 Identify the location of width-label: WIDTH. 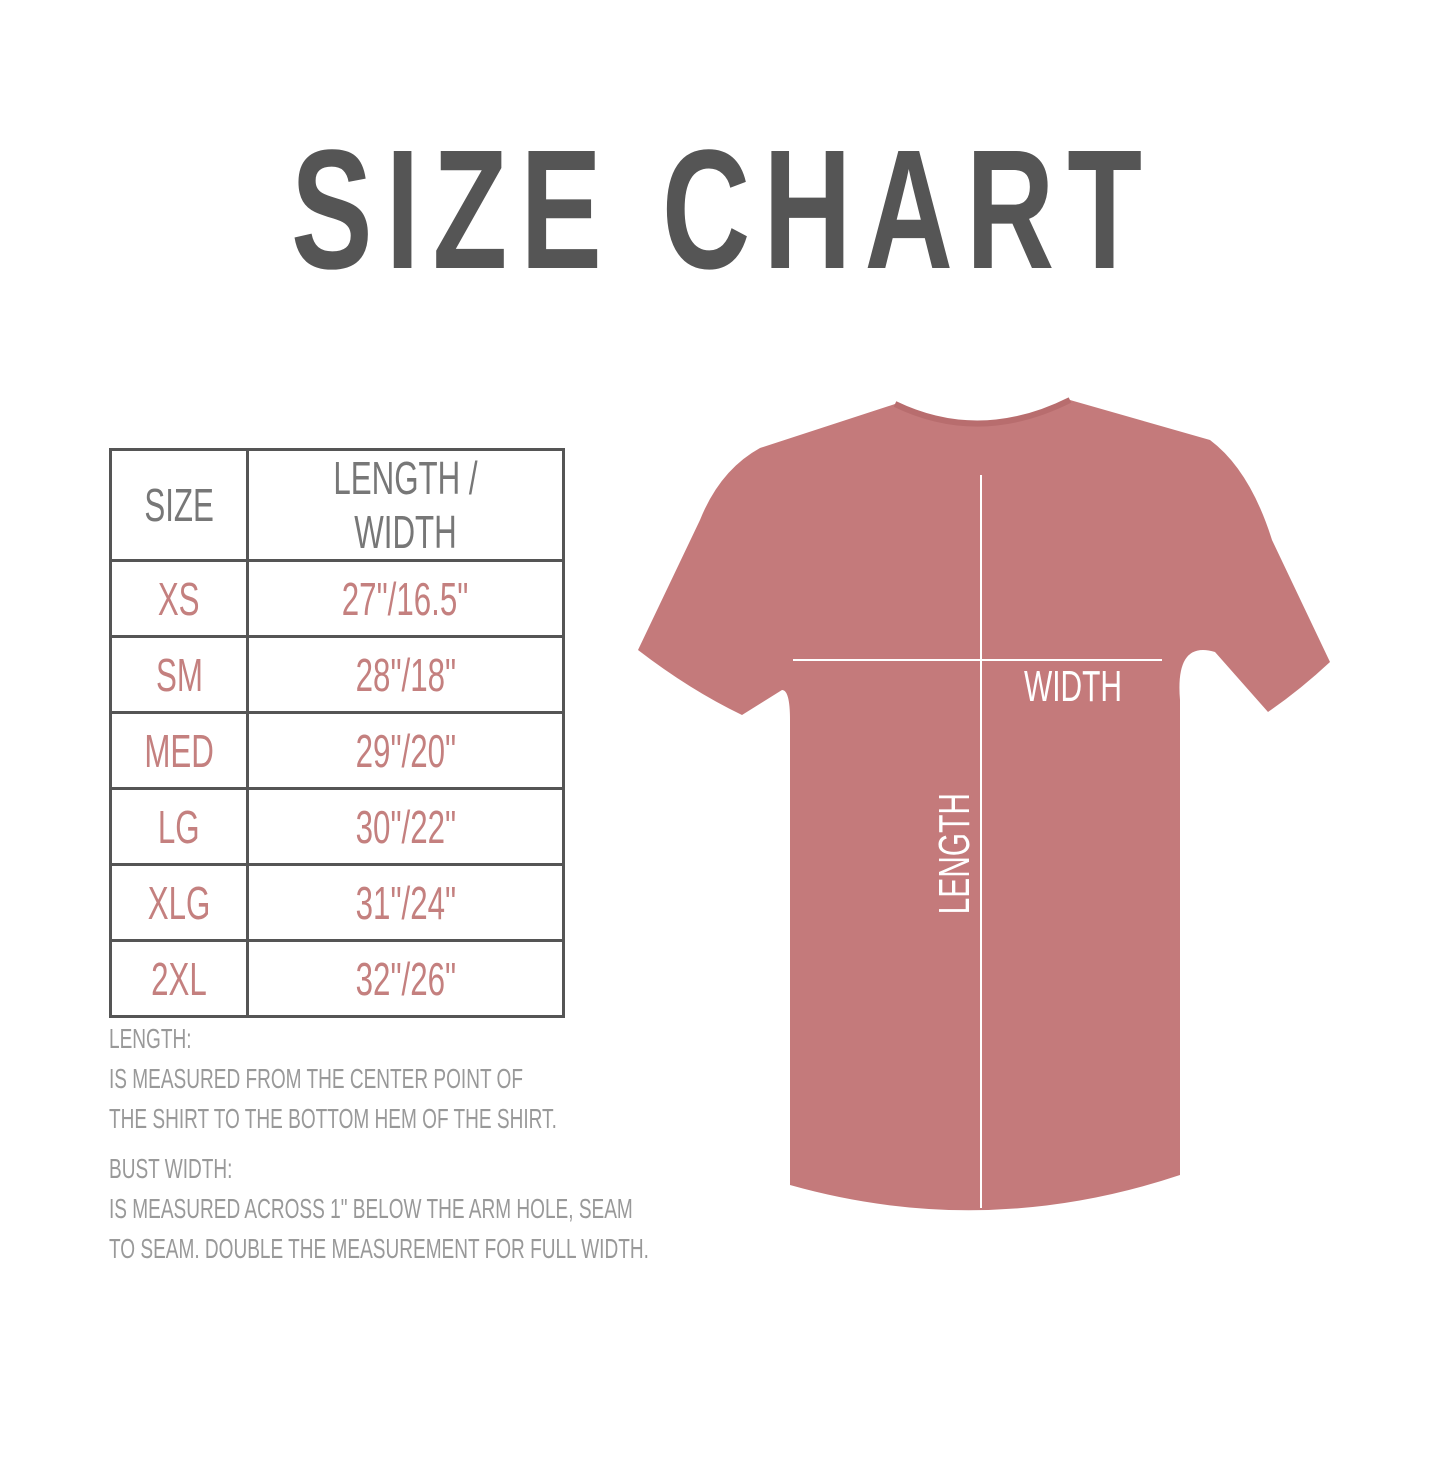
(1073, 686).